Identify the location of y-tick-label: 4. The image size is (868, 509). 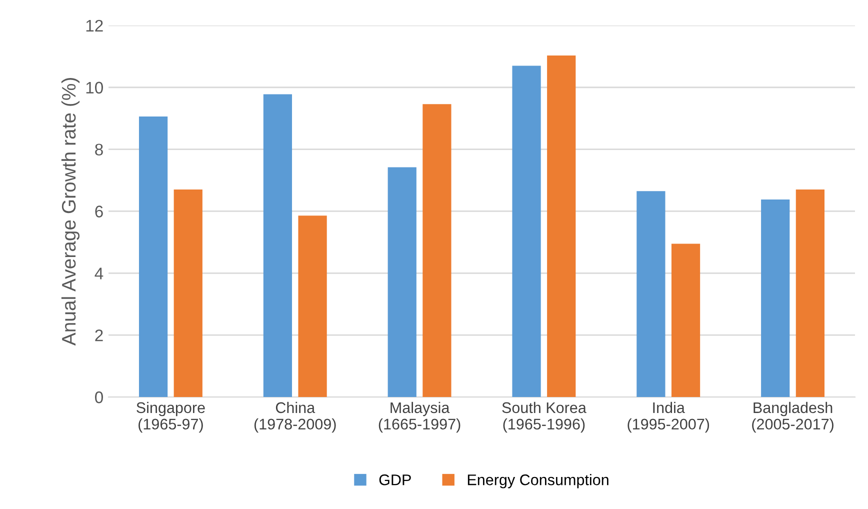
(99, 274).